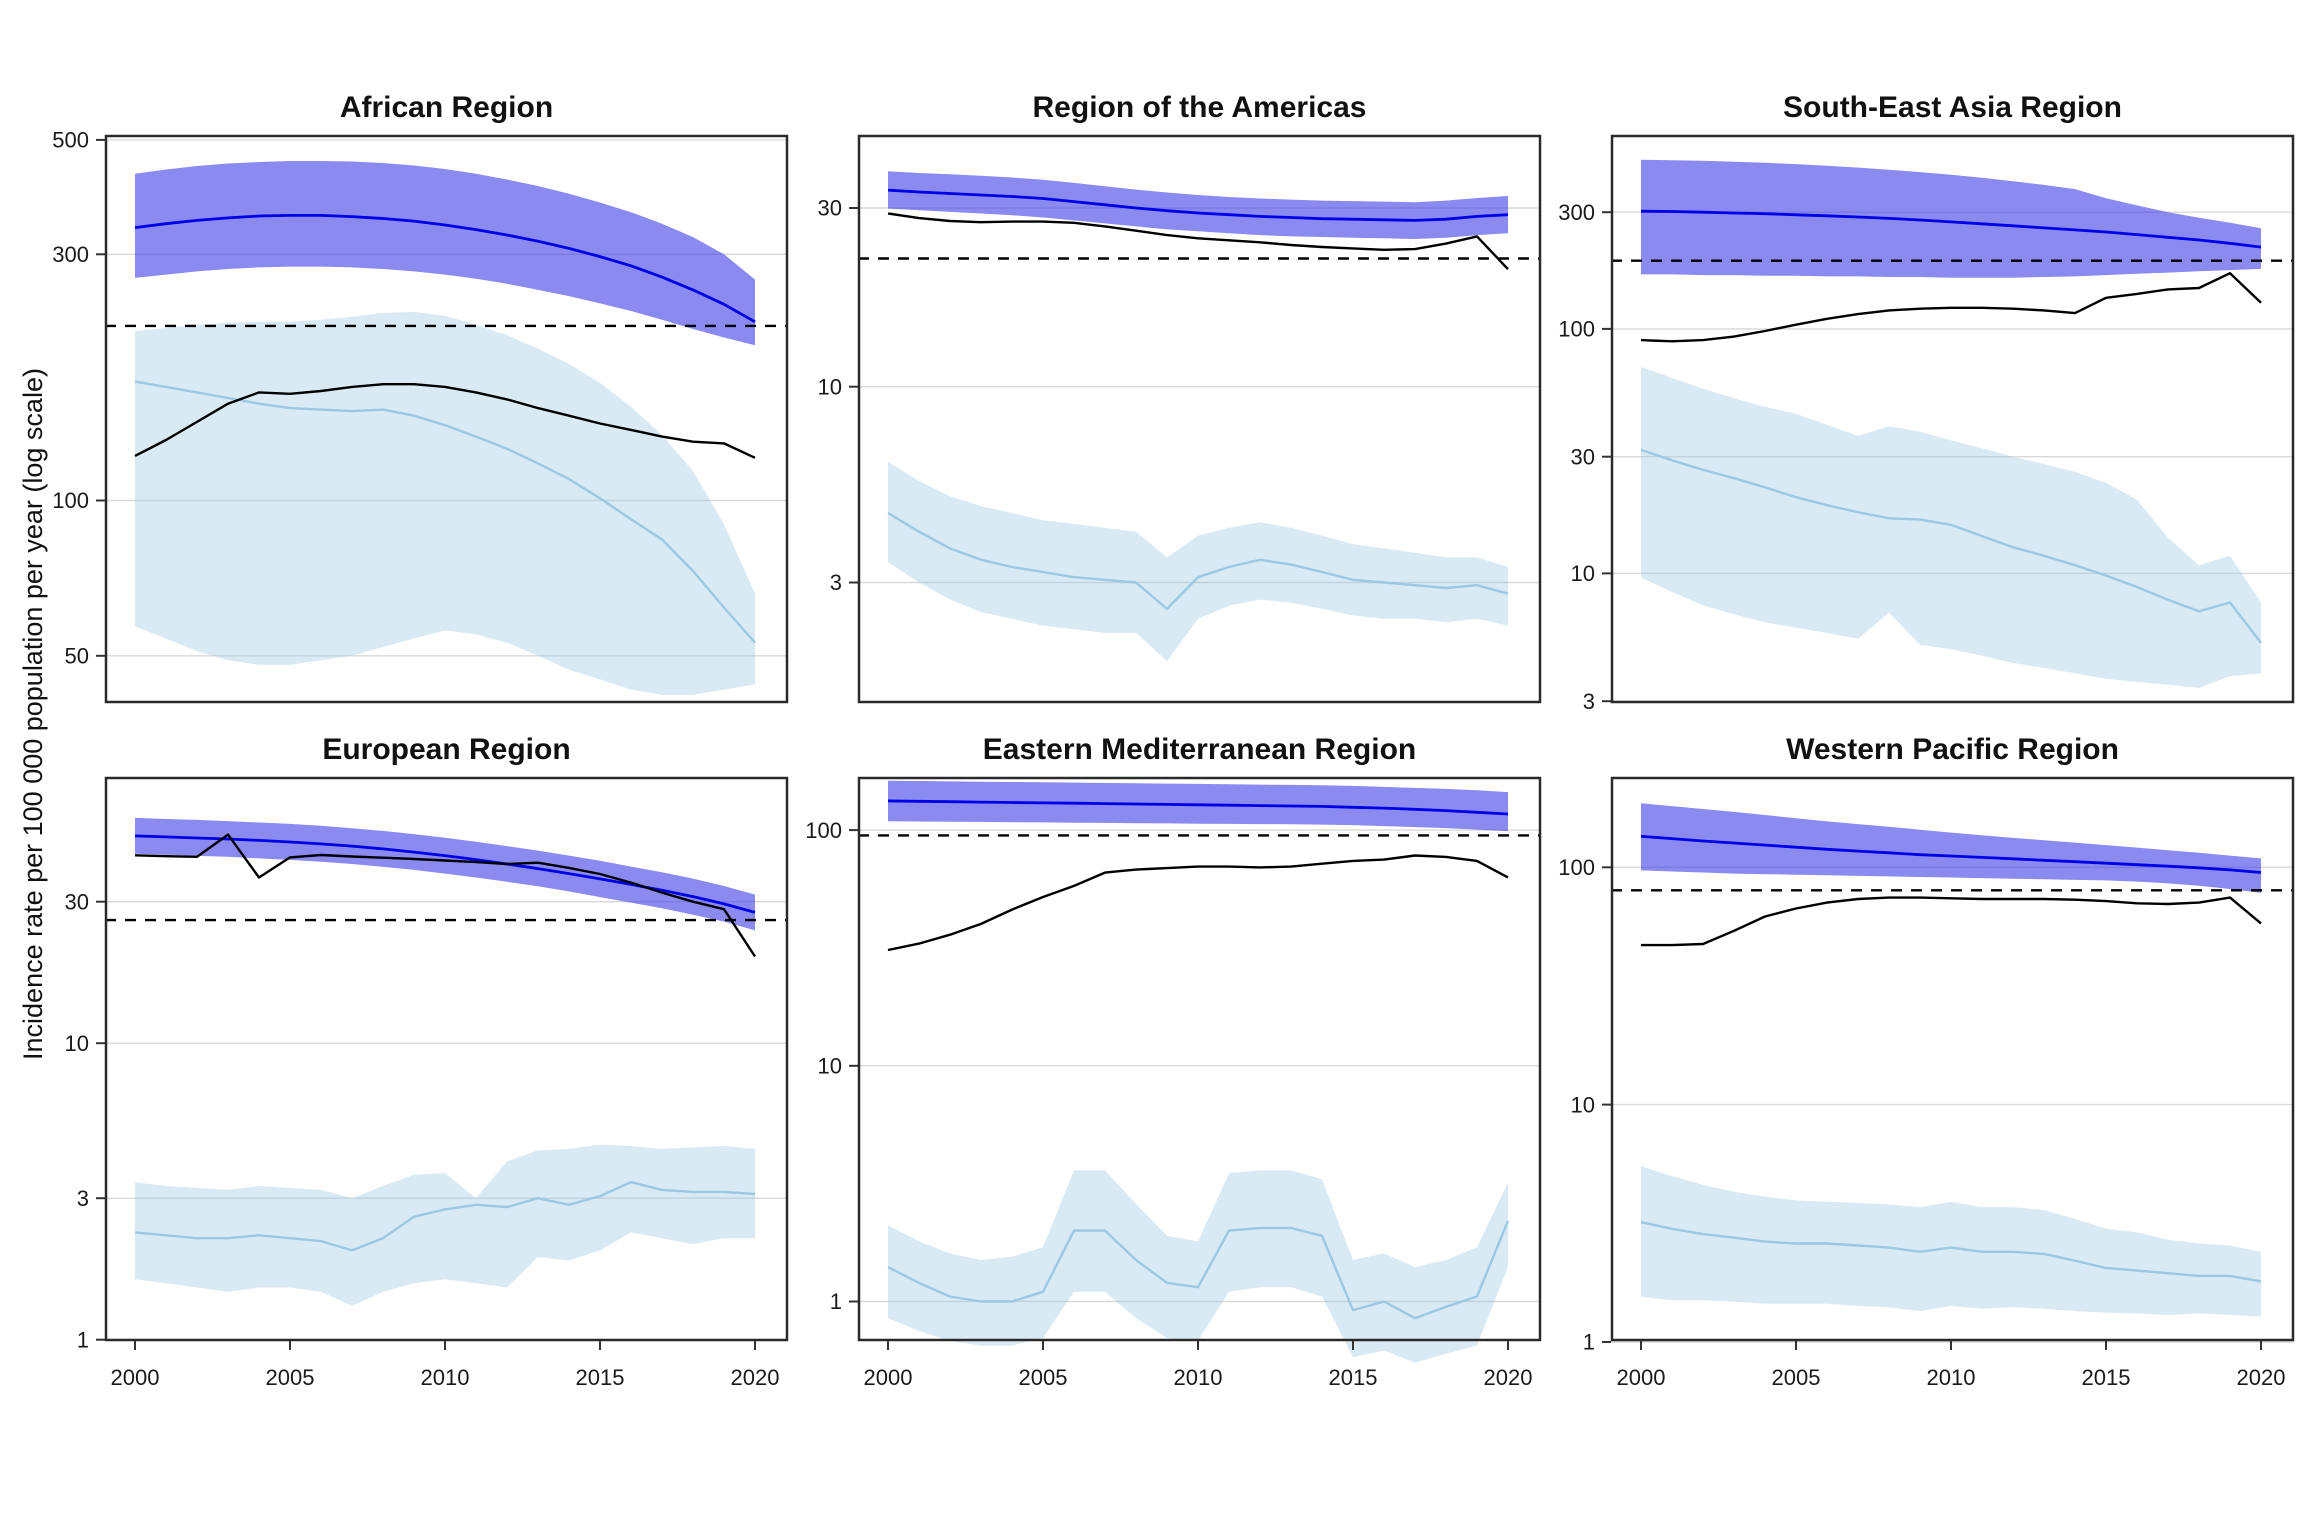 This screenshot has height=1536, width=2304. What do you see at coordinates (1952, 749) in the screenshot?
I see `panel-title-western-pacific-region: Western Pacific Region` at bounding box center [1952, 749].